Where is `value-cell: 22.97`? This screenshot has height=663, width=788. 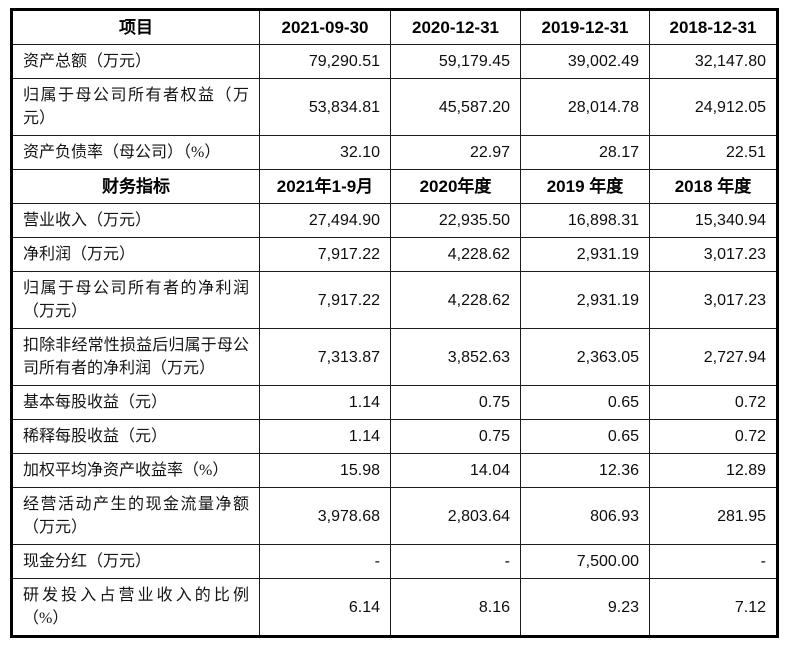 value-cell: 22.97 is located at coordinates (455, 152).